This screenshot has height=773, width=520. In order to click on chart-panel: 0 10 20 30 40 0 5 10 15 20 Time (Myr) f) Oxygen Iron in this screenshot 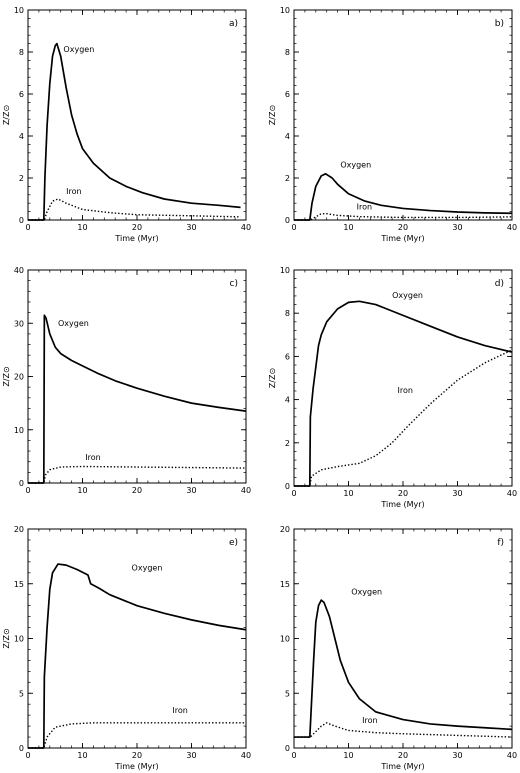, I will do `click(398, 648)`.